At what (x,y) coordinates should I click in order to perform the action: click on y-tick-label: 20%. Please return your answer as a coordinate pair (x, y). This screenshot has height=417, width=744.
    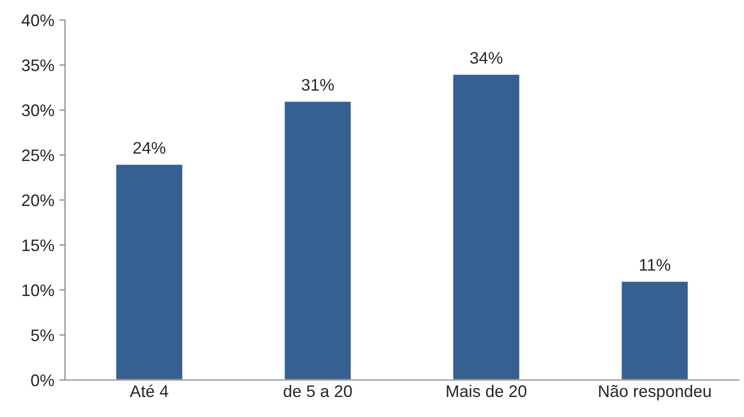
    Looking at the image, I should click on (38, 200).